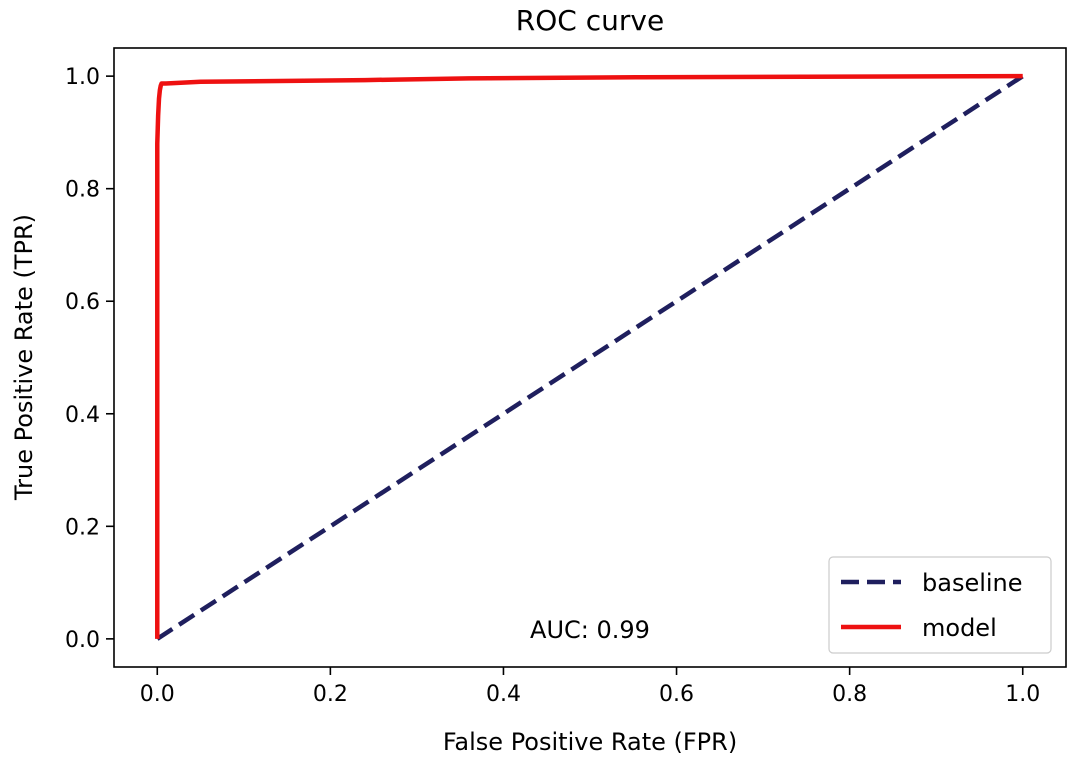 The height and width of the screenshot is (763, 1076). What do you see at coordinates (503, 694) in the screenshot?
I see `x-tick-label: 0.4` at bounding box center [503, 694].